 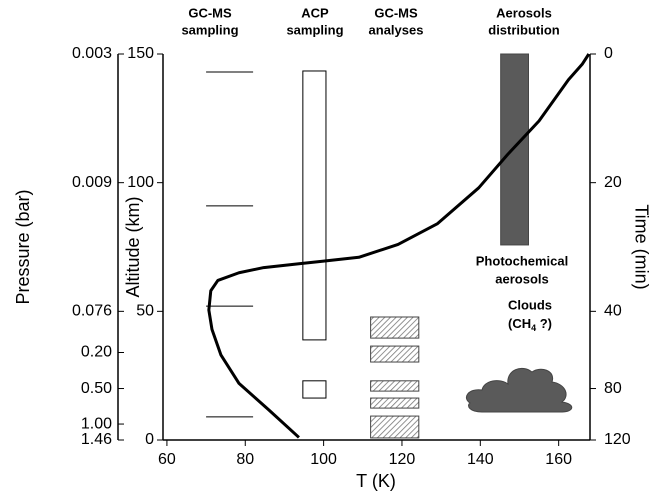 I want to click on x-tick-label: 120, so click(x=402, y=459).